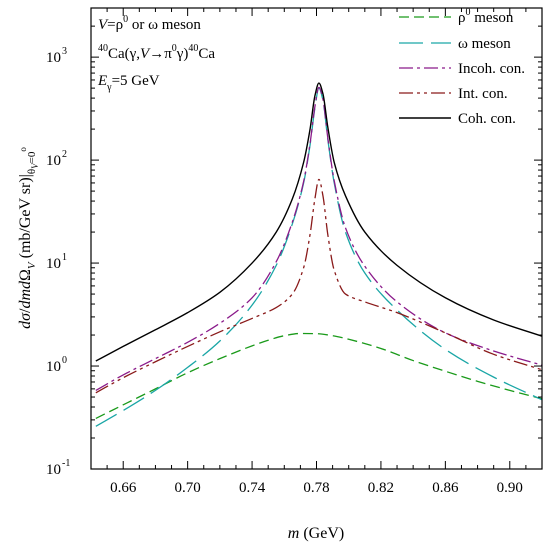  Describe the element at coordinates (64, 154) in the screenshot. I see `y-tick-exponent: 2` at that location.